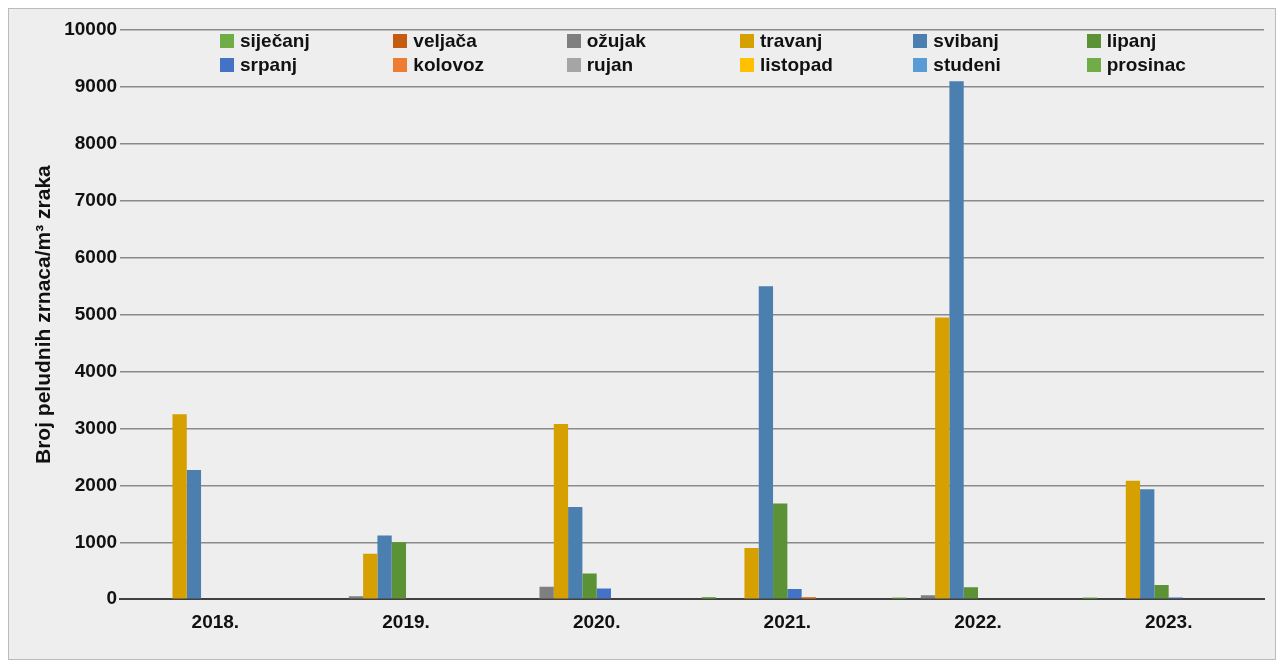 The height and width of the screenshot is (668, 1284). I want to click on legend-label: ožujak, so click(616, 41).